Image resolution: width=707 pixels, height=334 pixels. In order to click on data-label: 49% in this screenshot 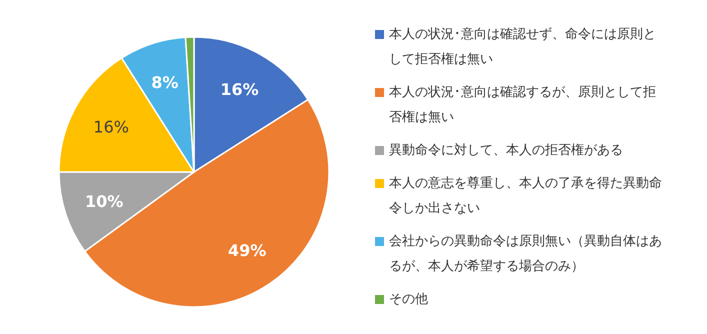, I will do `click(247, 250)`.